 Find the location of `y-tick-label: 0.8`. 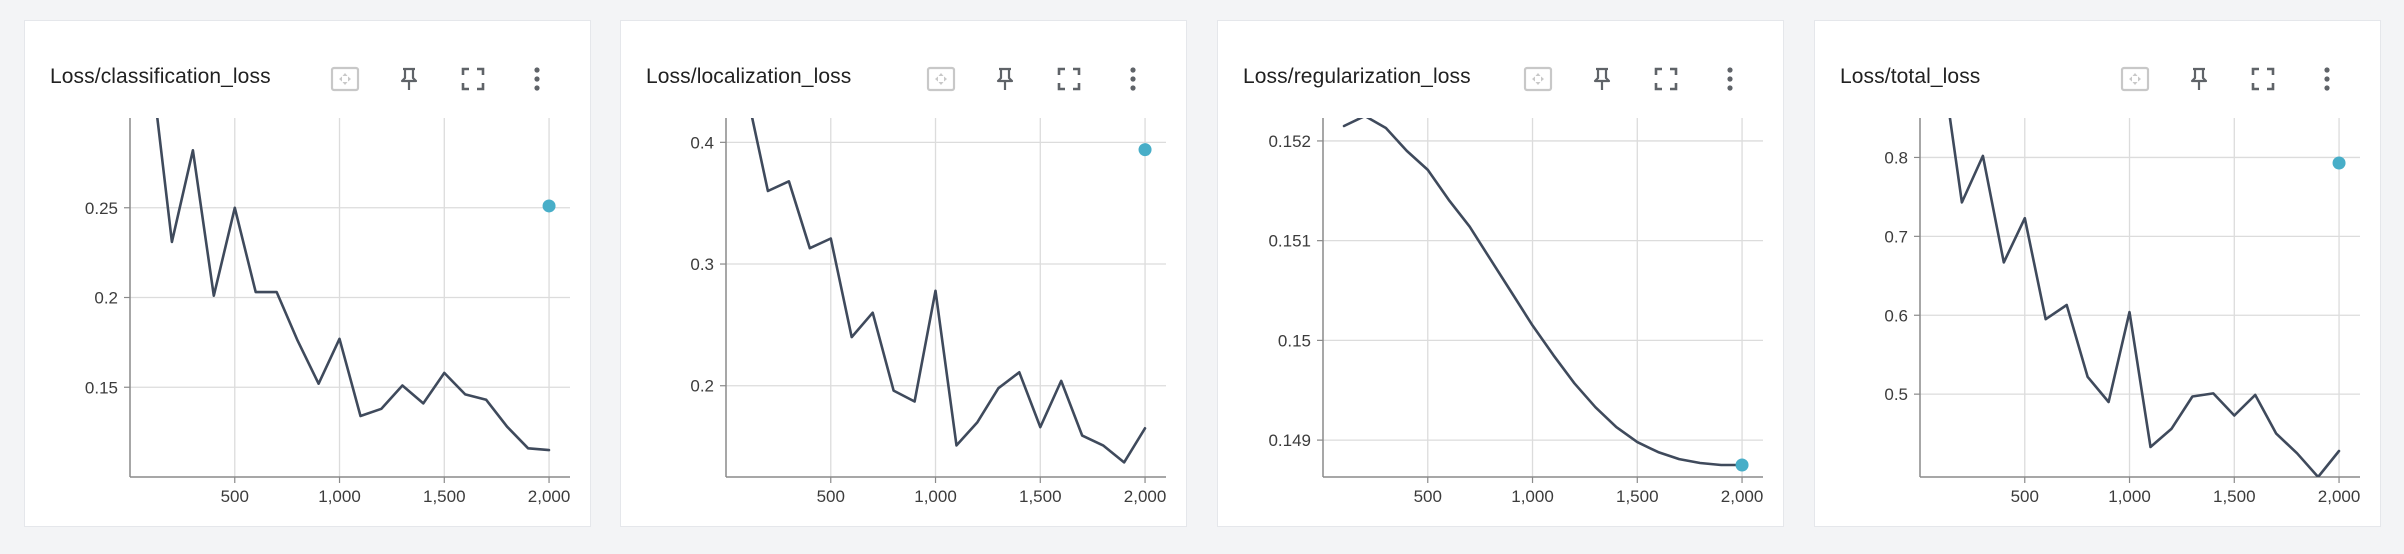

y-tick-label: 0.8 is located at coordinates (1896, 157).